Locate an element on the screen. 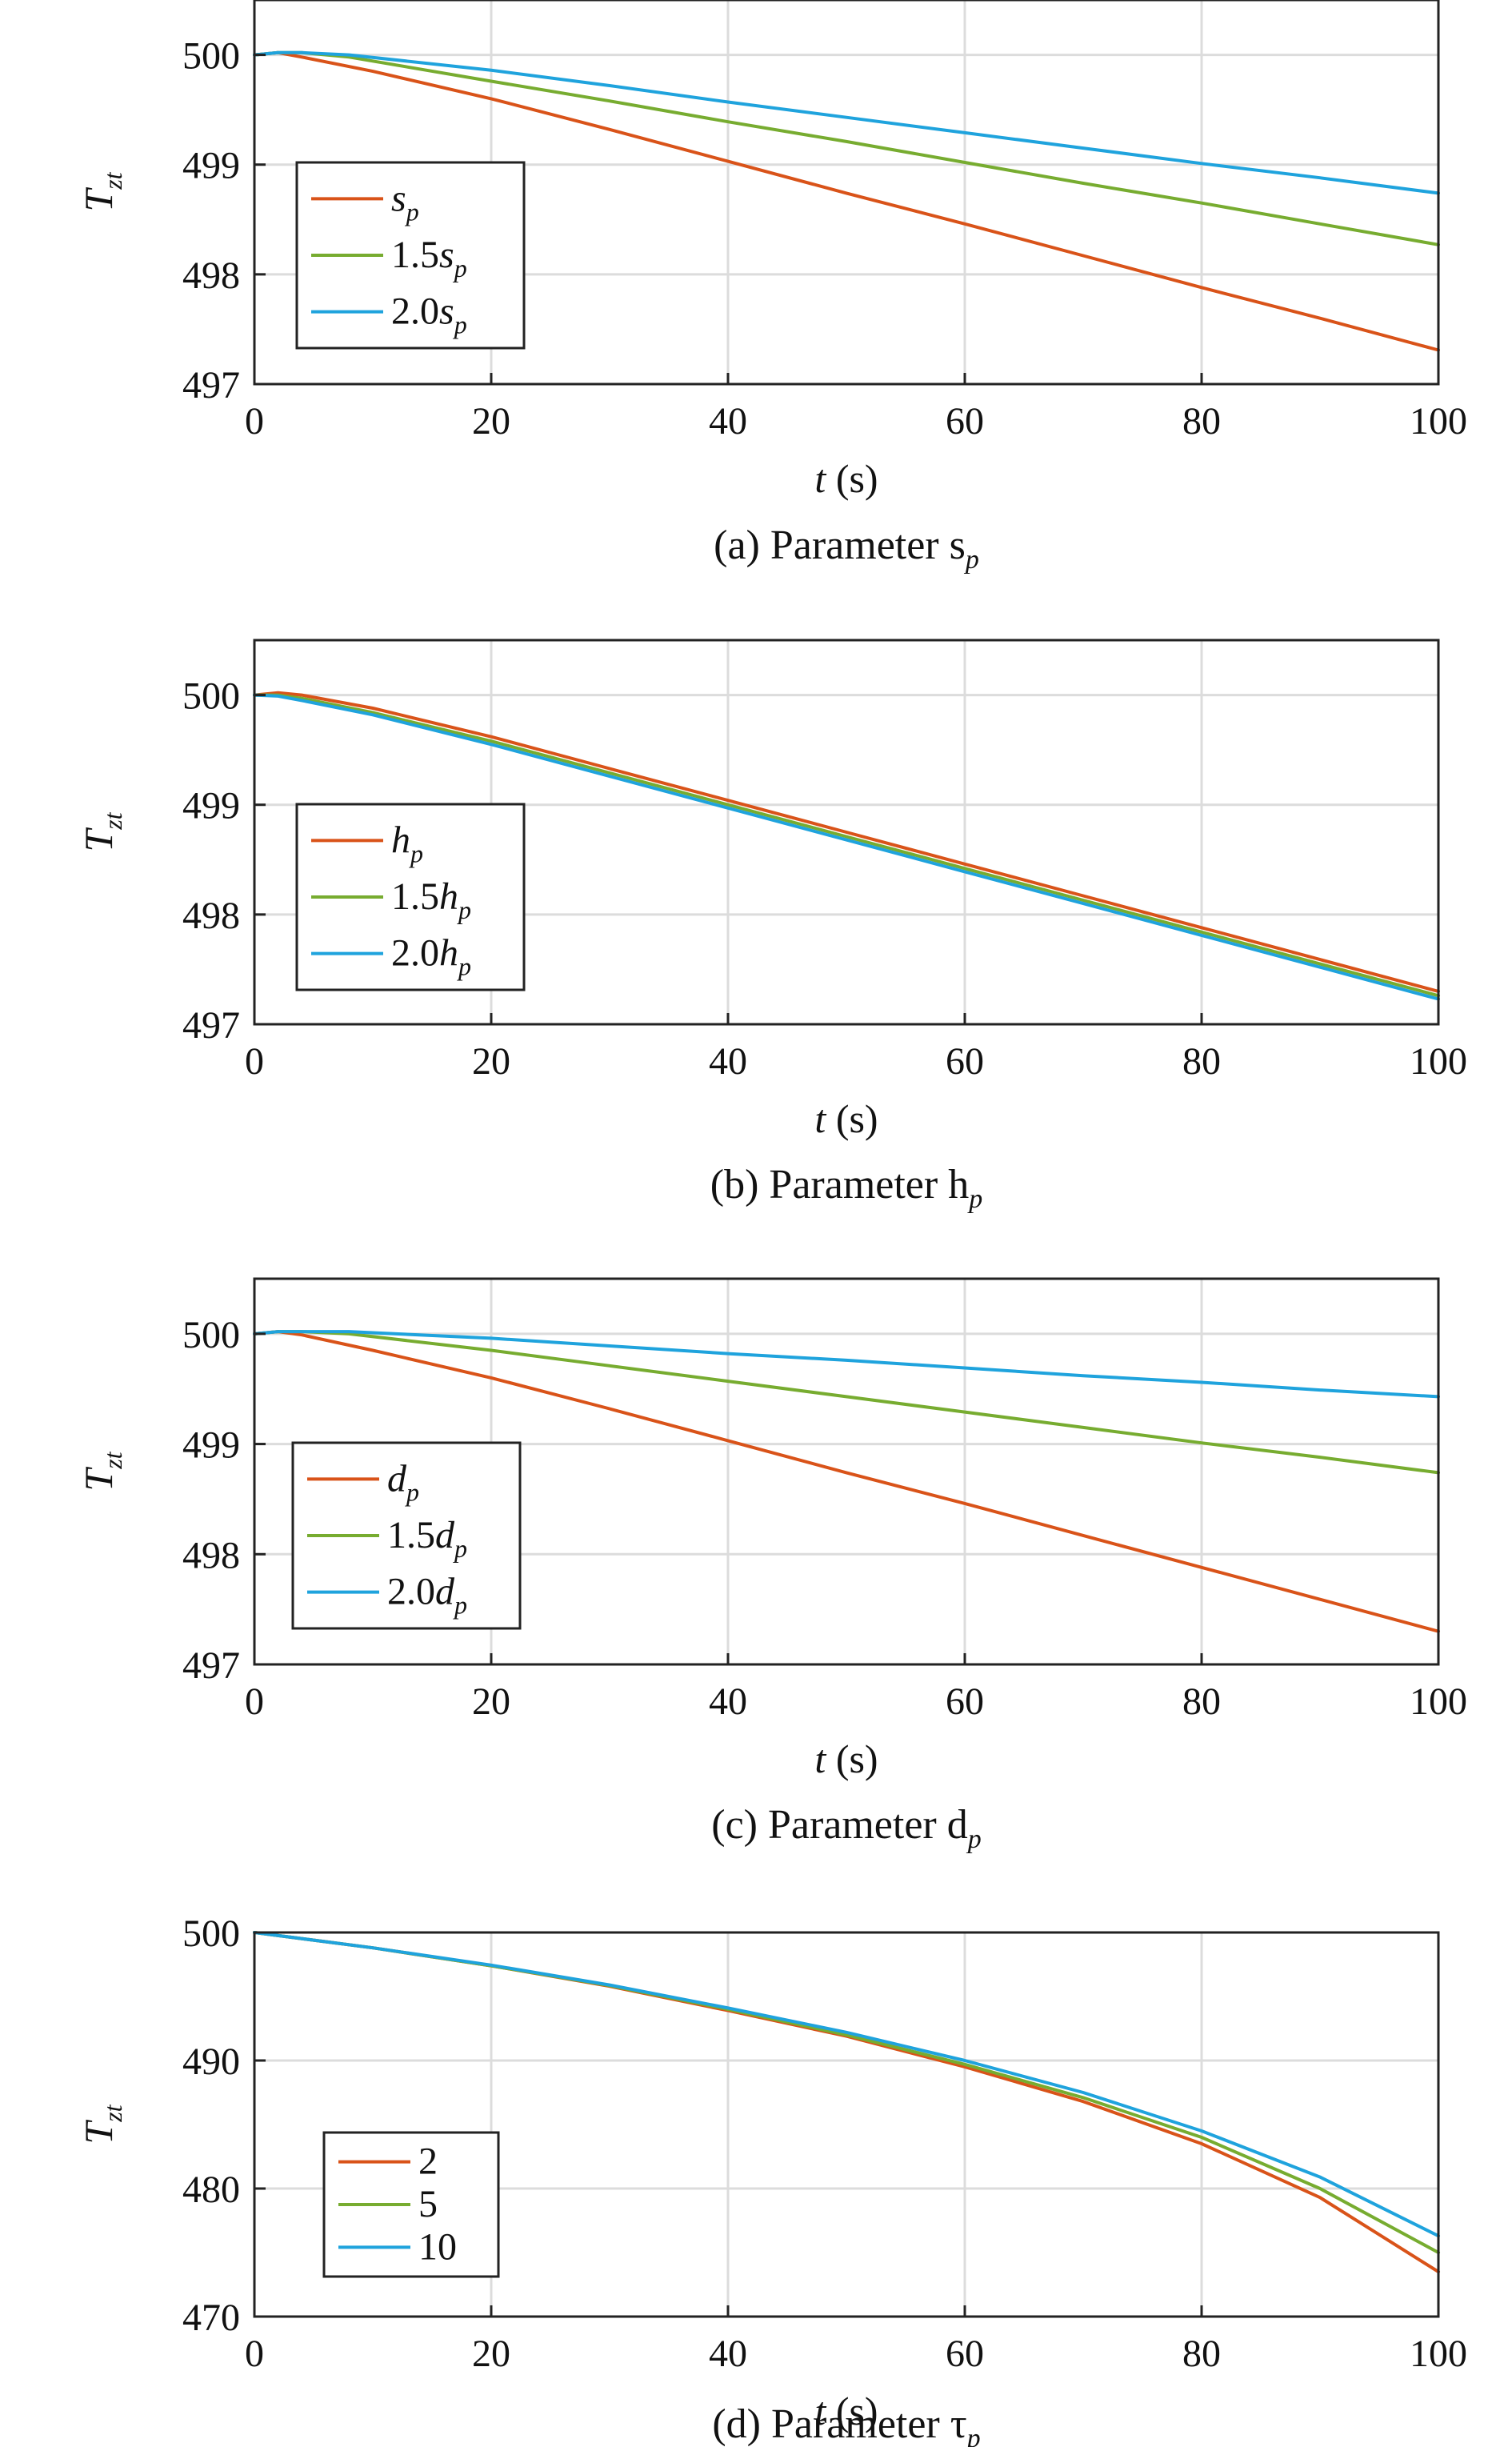 The height and width of the screenshot is (2447, 1512). y-tick-label: 470 is located at coordinates (211, 2318).